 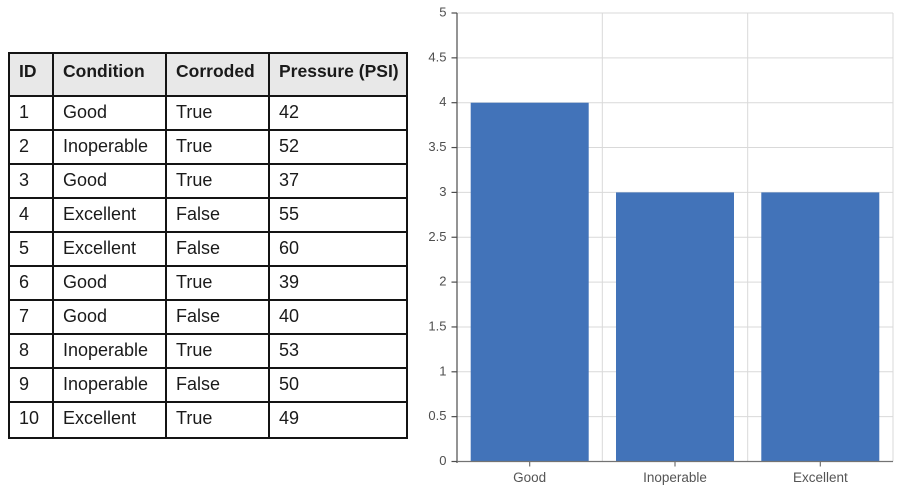 I want to click on svg-text: 1.5, so click(x=437, y=325).